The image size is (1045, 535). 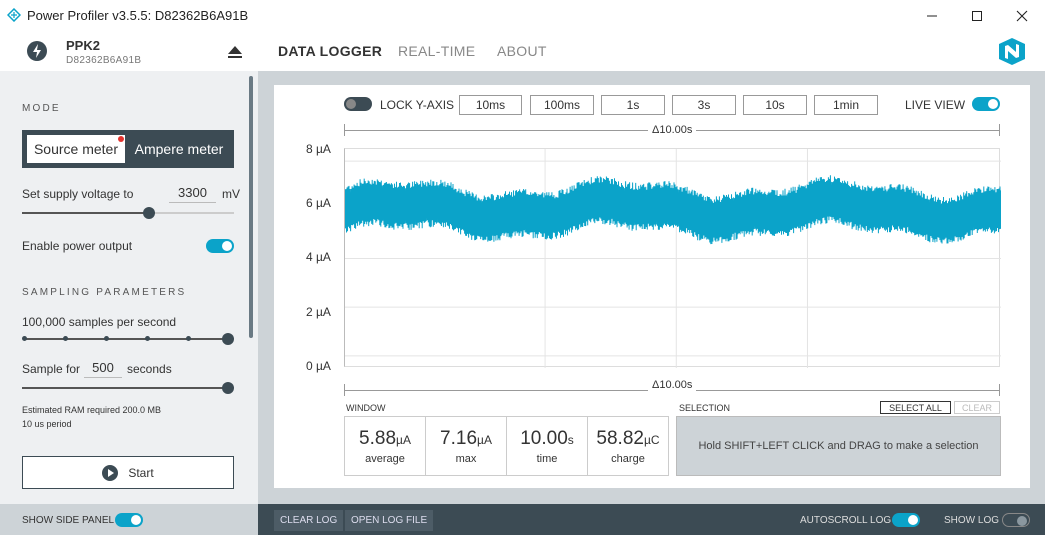 I want to click on sample-rate-slider, so click(x=228, y=339).